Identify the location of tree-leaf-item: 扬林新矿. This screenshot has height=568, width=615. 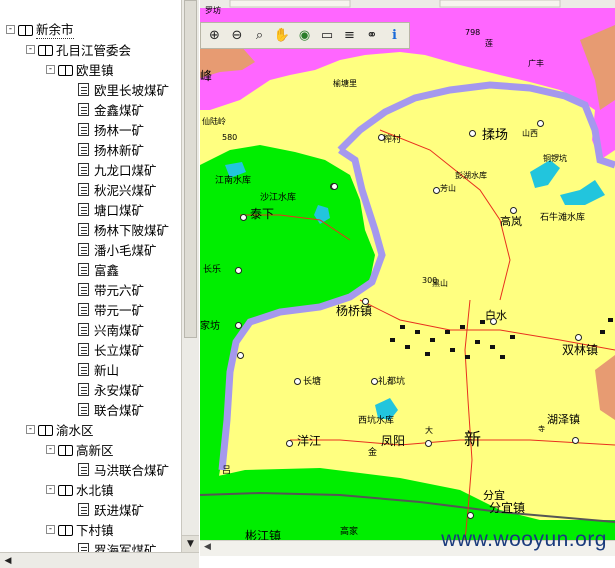
(111, 149).